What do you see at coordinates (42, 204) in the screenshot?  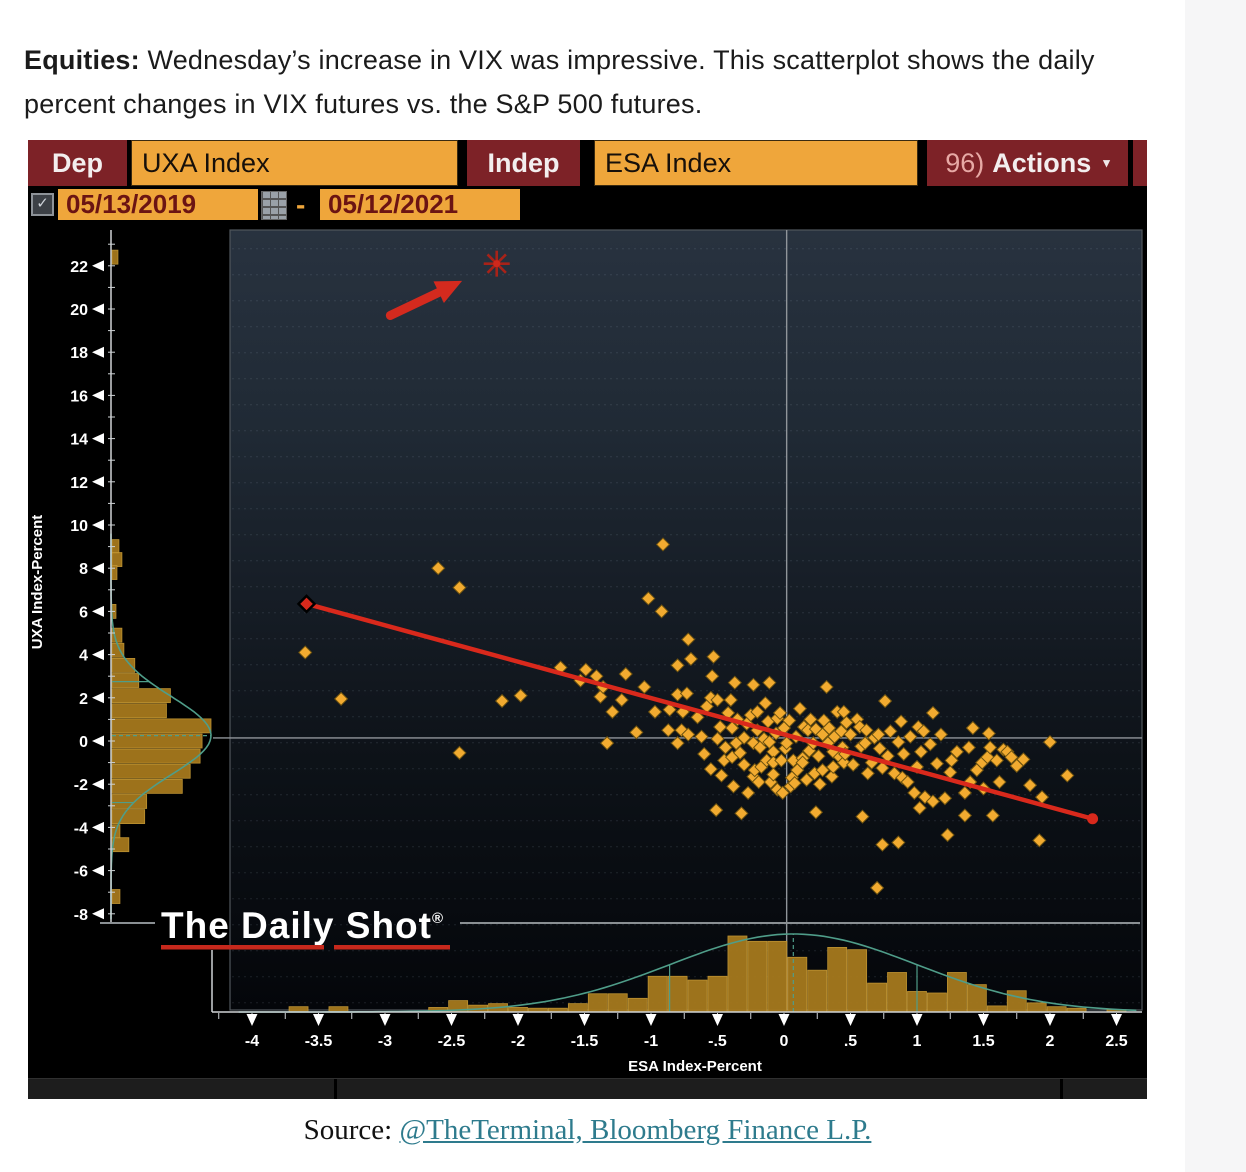 I see `date-range-checkbox: ✓` at bounding box center [42, 204].